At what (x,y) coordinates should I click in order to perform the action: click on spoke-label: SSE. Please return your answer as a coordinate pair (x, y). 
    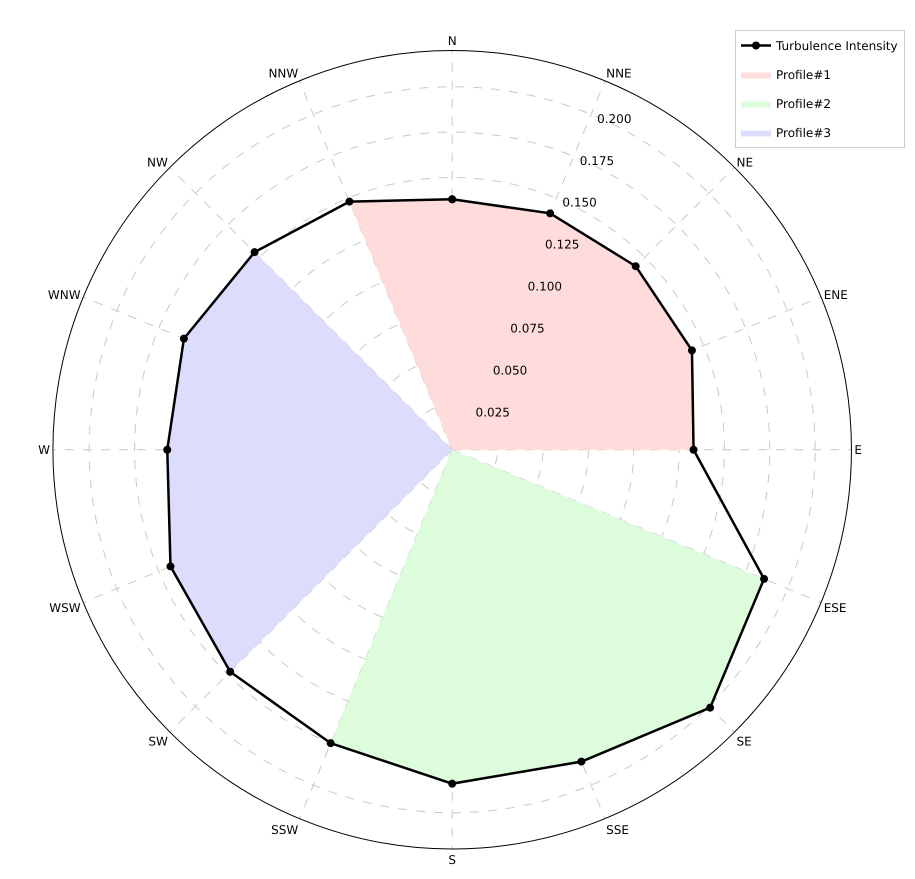
    Looking at the image, I should click on (617, 829).